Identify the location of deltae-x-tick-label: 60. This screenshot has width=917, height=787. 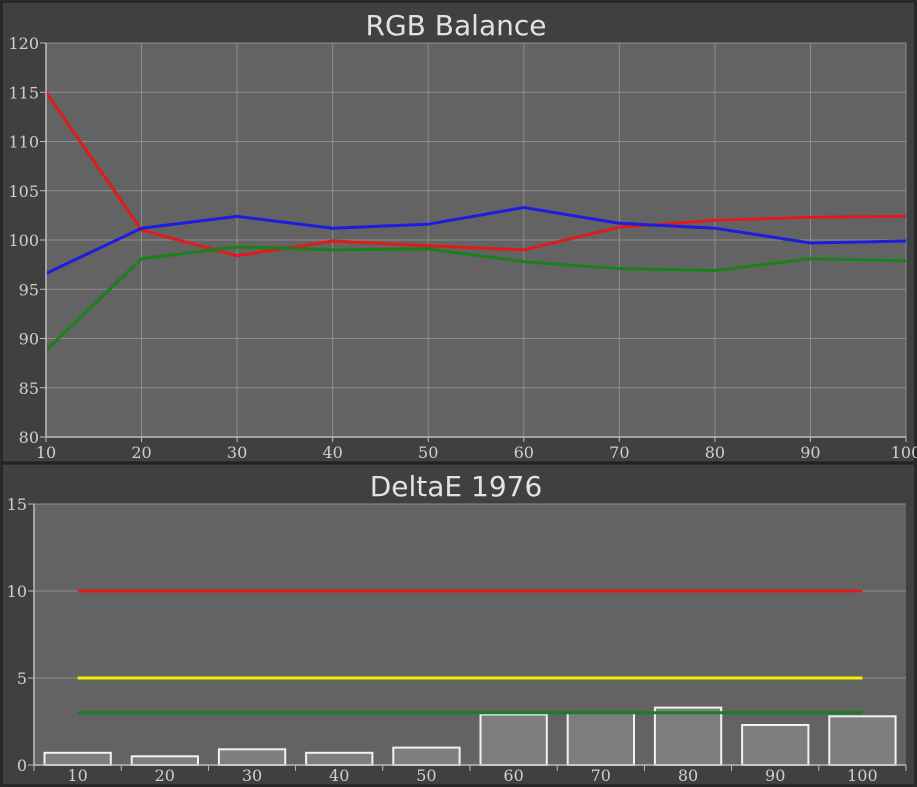
(513, 775).